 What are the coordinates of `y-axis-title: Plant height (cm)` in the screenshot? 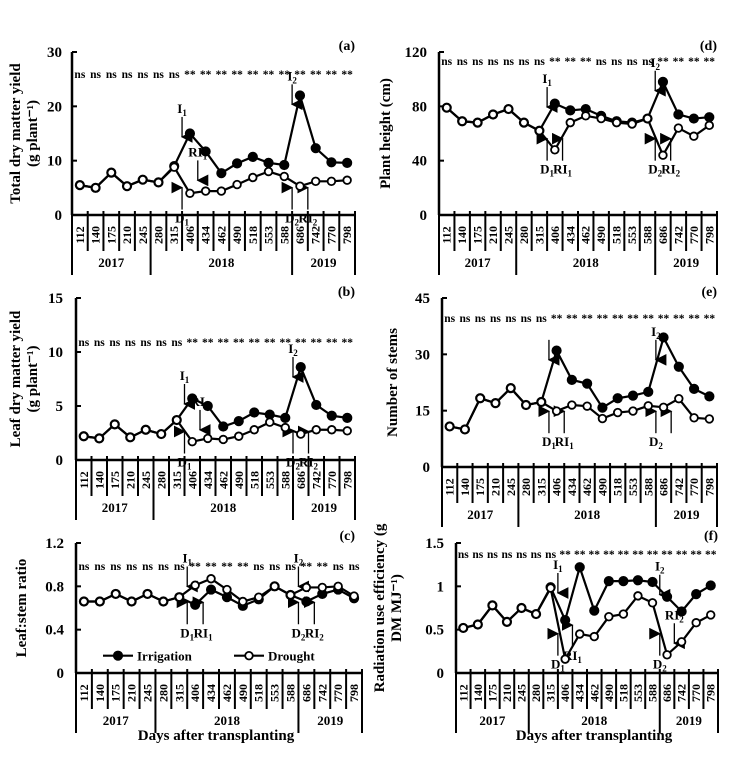 It's located at (386, 133).